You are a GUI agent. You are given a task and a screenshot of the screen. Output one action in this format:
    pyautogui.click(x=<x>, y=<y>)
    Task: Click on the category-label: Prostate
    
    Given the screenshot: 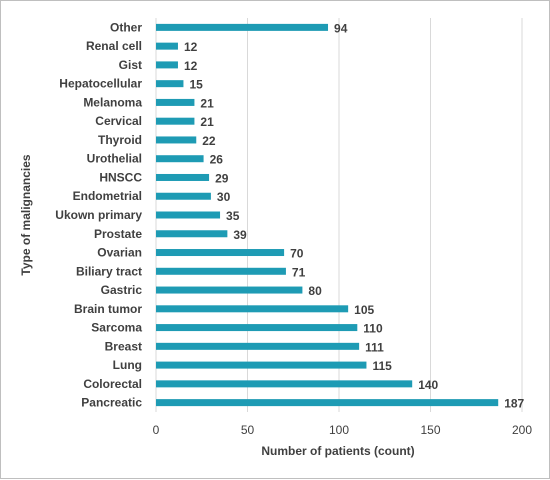 What is the action you would take?
    pyautogui.click(x=118, y=234)
    